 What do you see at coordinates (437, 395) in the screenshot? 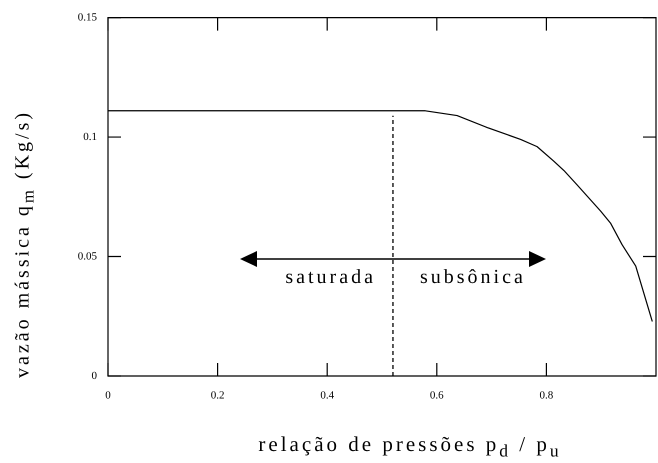
I see `x-tick-label: 0.6` at bounding box center [437, 395].